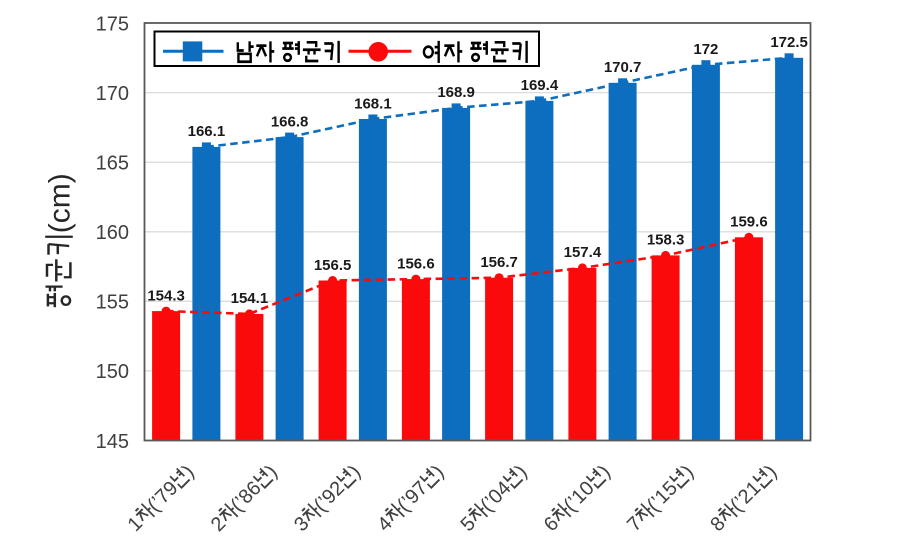 The width and height of the screenshot is (899, 553). Describe the element at coordinates (112, 372) in the screenshot. I see `svg-text: 150` at that location.